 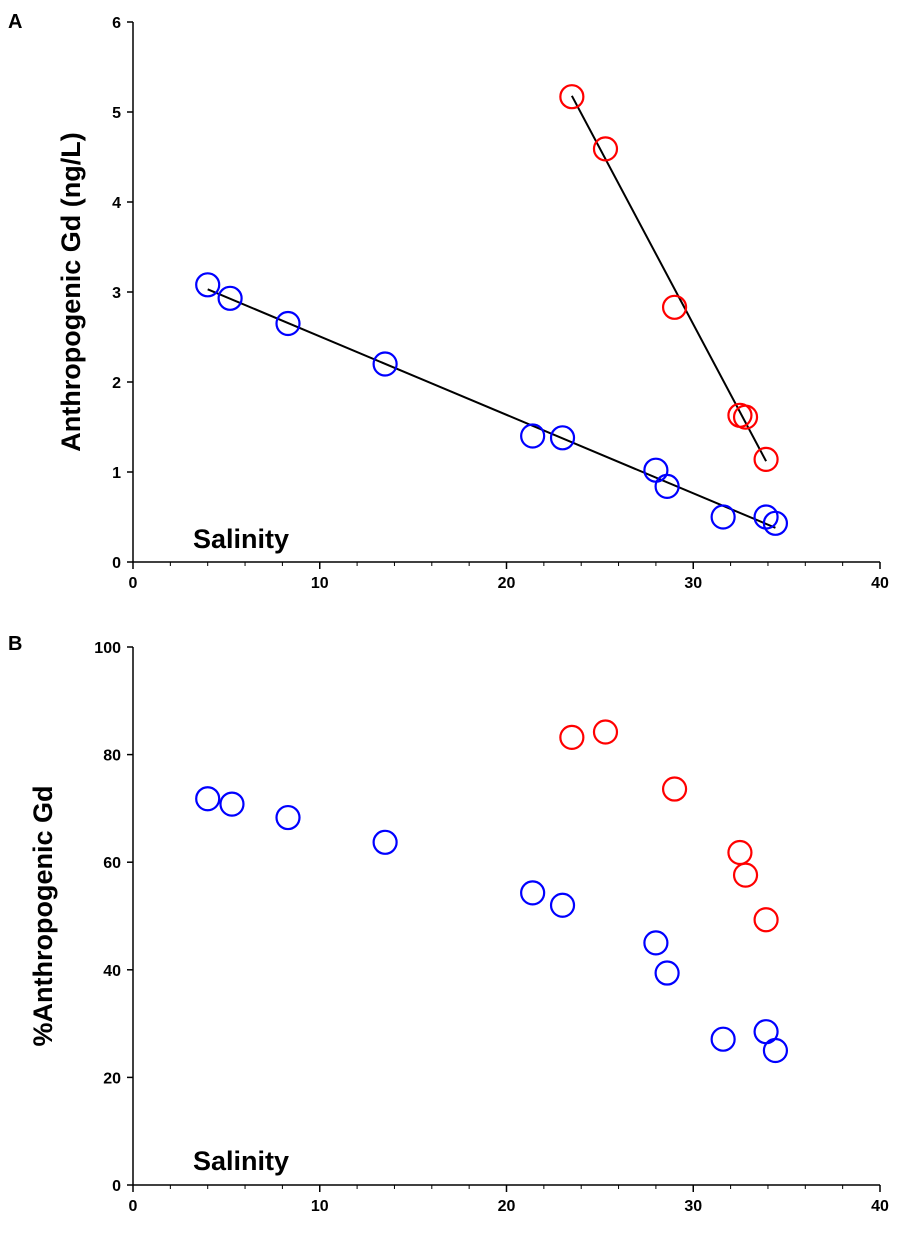 What do you see at coordinates (491, 408) in the screenshot?
I see `trendline-blue` at bounding box center [491, 408].